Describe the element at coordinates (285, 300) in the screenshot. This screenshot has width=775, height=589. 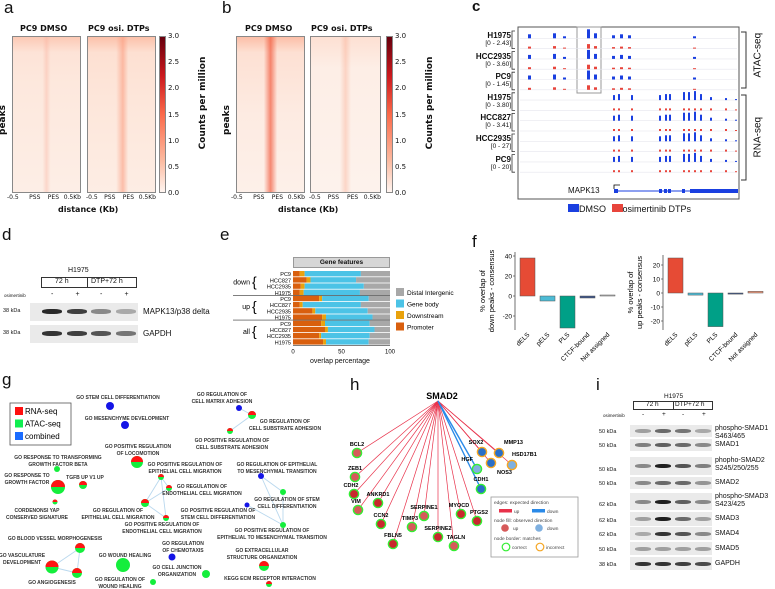
I see `category-label: PC9` at that location.